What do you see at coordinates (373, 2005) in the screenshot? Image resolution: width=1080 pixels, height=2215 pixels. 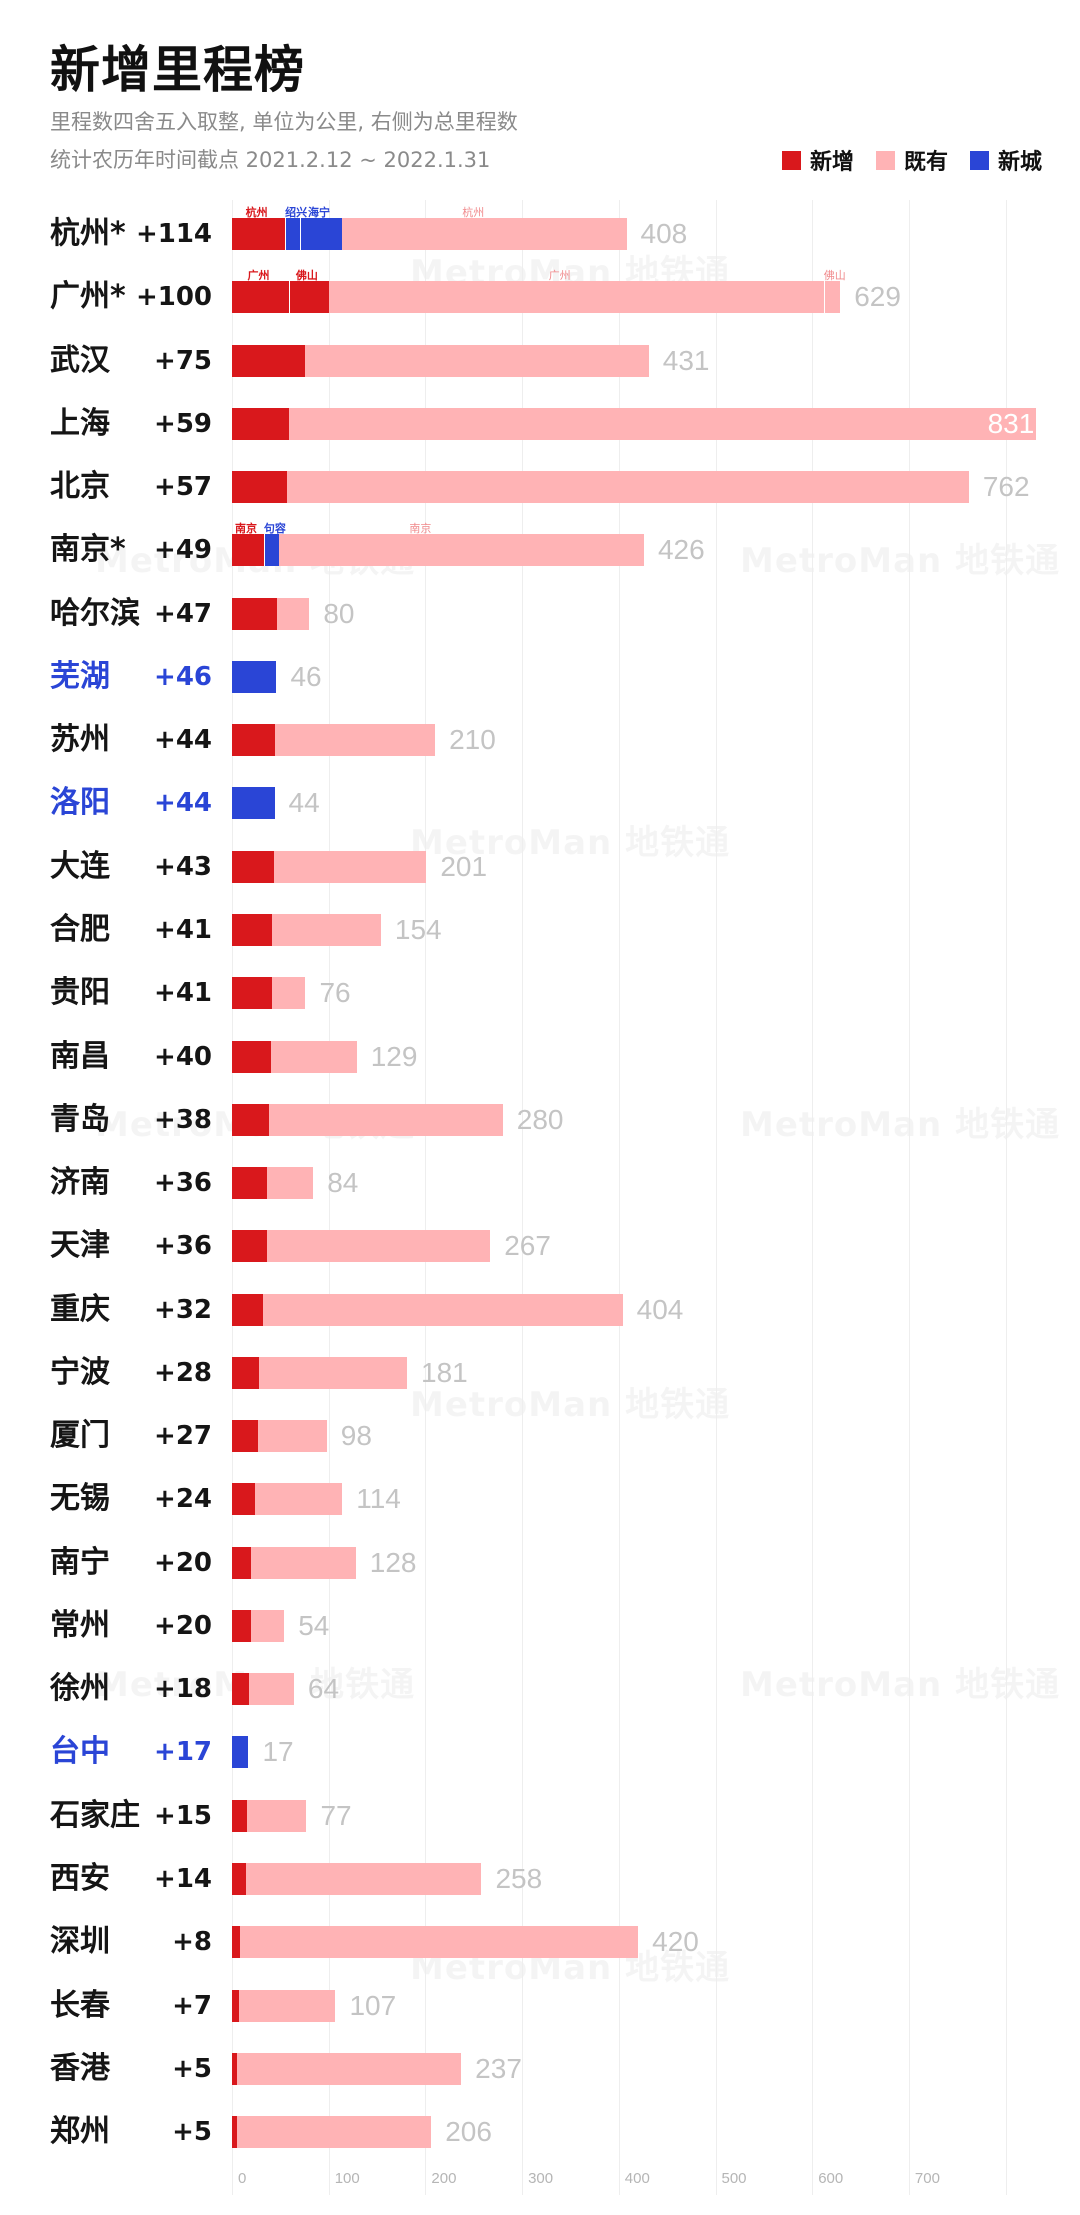 I see `total-km-label: 107` at bounding box center [373, 2005].